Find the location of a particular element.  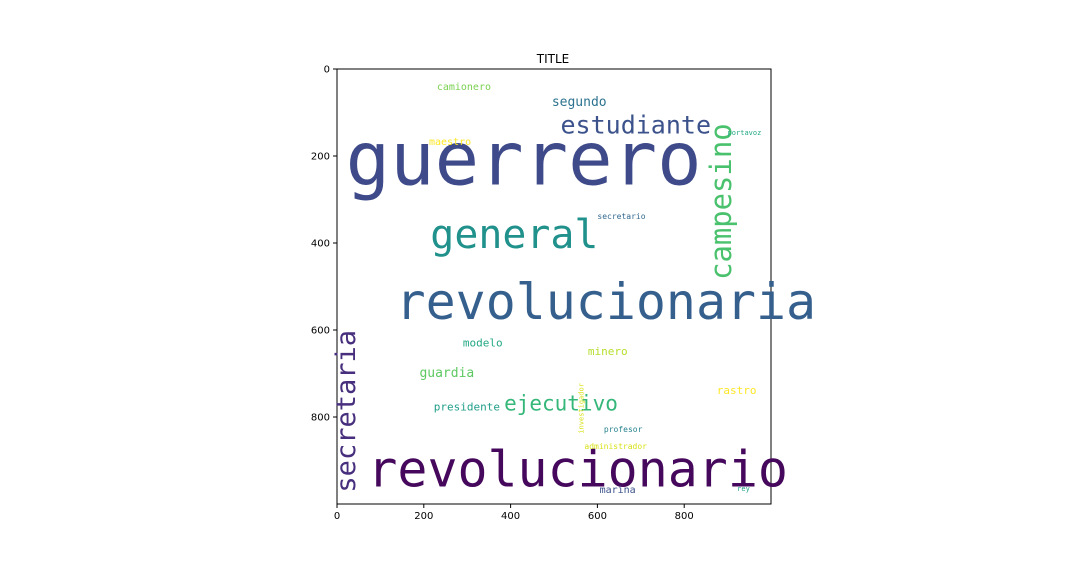

word-rey: rey is located at coordinates (743, 489).